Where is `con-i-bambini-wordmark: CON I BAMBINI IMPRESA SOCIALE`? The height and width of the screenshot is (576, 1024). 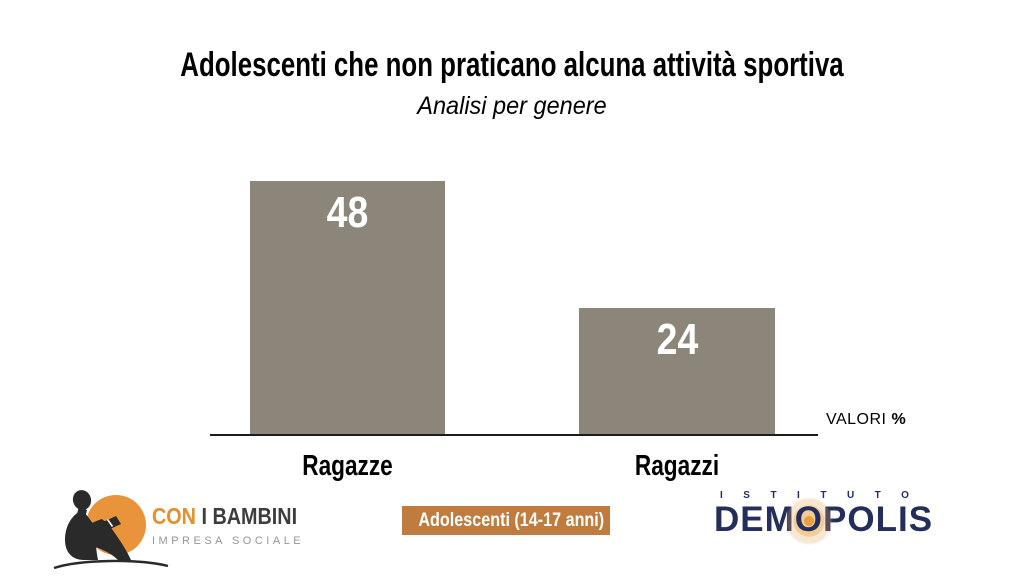
con-i-bambini-wordmark: CON I BAMBINI IMPRESA SOCIALE is located at coordinates (236, 525).